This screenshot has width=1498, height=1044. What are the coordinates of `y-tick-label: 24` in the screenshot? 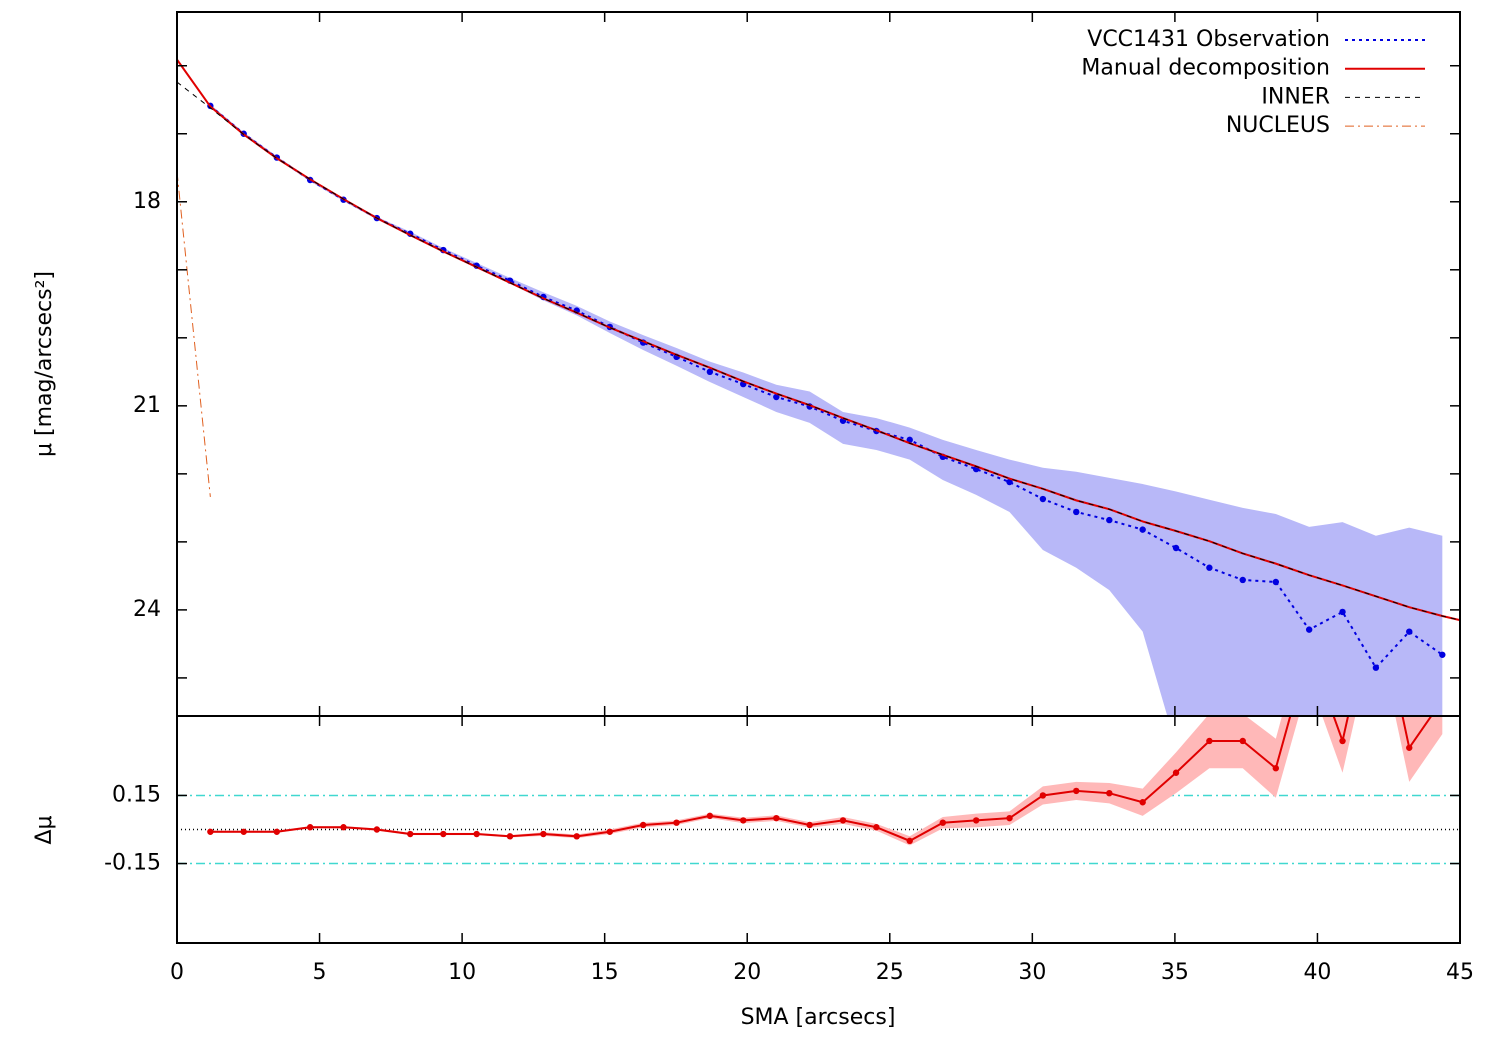 It's located at (147, 609).